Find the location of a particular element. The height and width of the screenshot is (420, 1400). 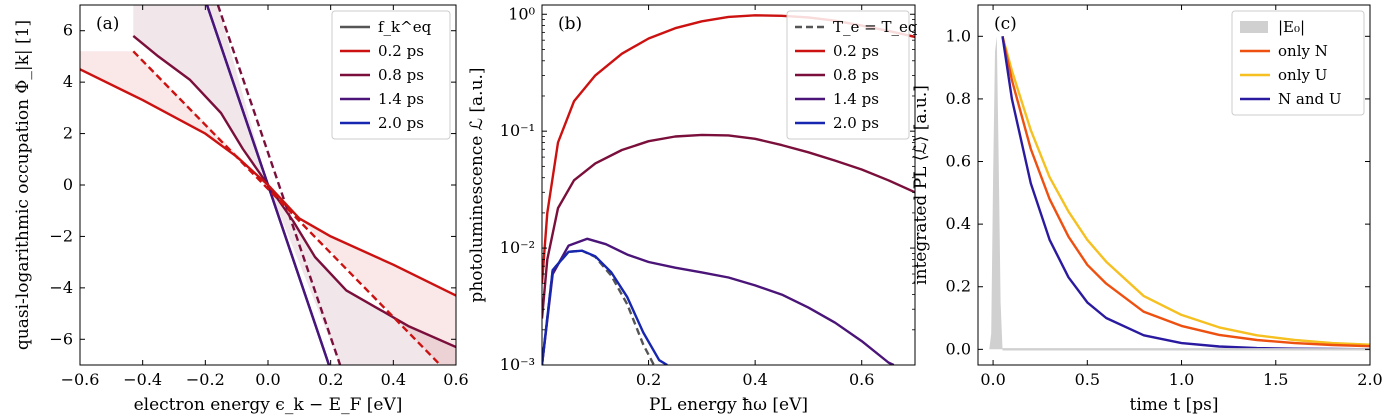

series-line-2-0-ps is located at coordinates (605, 307).